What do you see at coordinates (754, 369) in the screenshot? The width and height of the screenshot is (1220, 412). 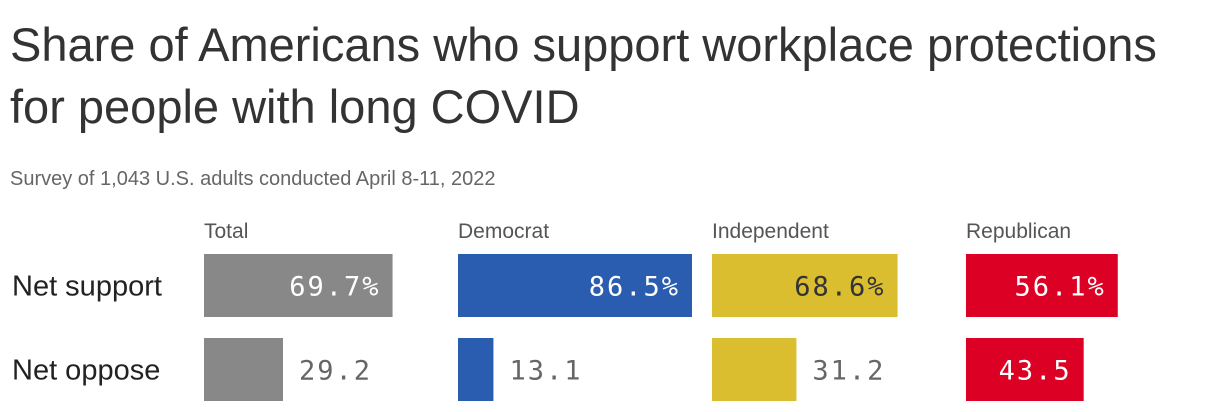 I see `bar-independent-net-oppose` at bounding box center [754, 369].